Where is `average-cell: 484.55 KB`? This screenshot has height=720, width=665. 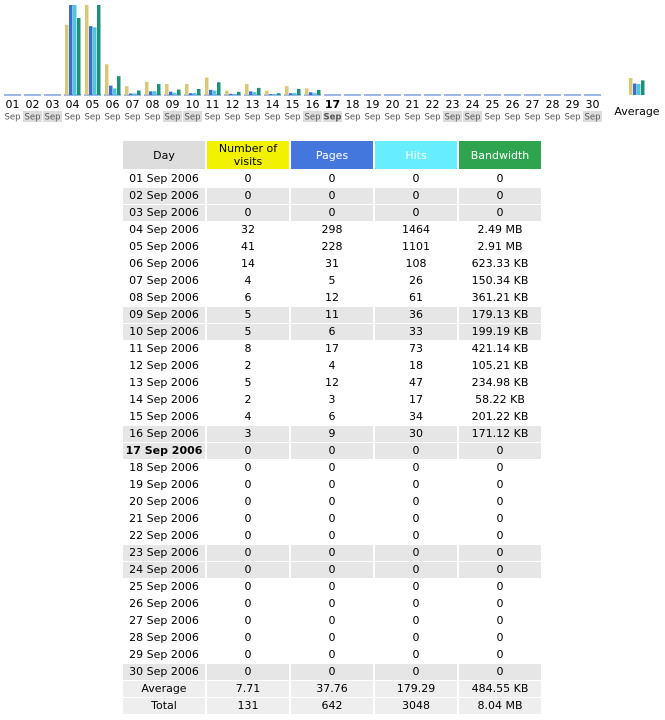 average-cell: 484.55 KB is located at coordinates (500, 689).